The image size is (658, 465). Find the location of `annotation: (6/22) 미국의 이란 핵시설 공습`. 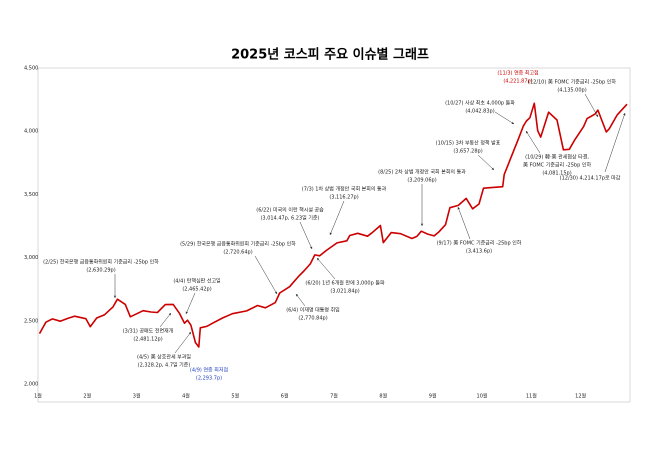

annotation: (6/22) 미국의 이란 핵시설 공습 is located at coordinates (290, 210).